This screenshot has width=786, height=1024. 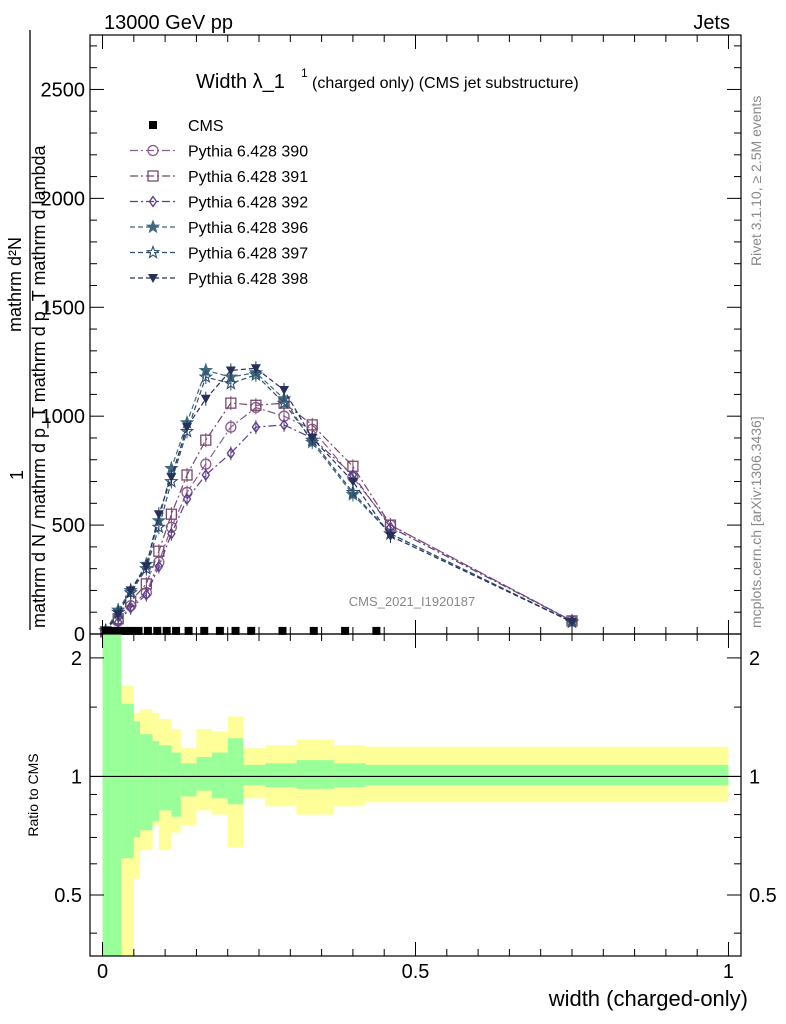 I want to click on y-tick-label: 1000, so click(x=63, y=417).